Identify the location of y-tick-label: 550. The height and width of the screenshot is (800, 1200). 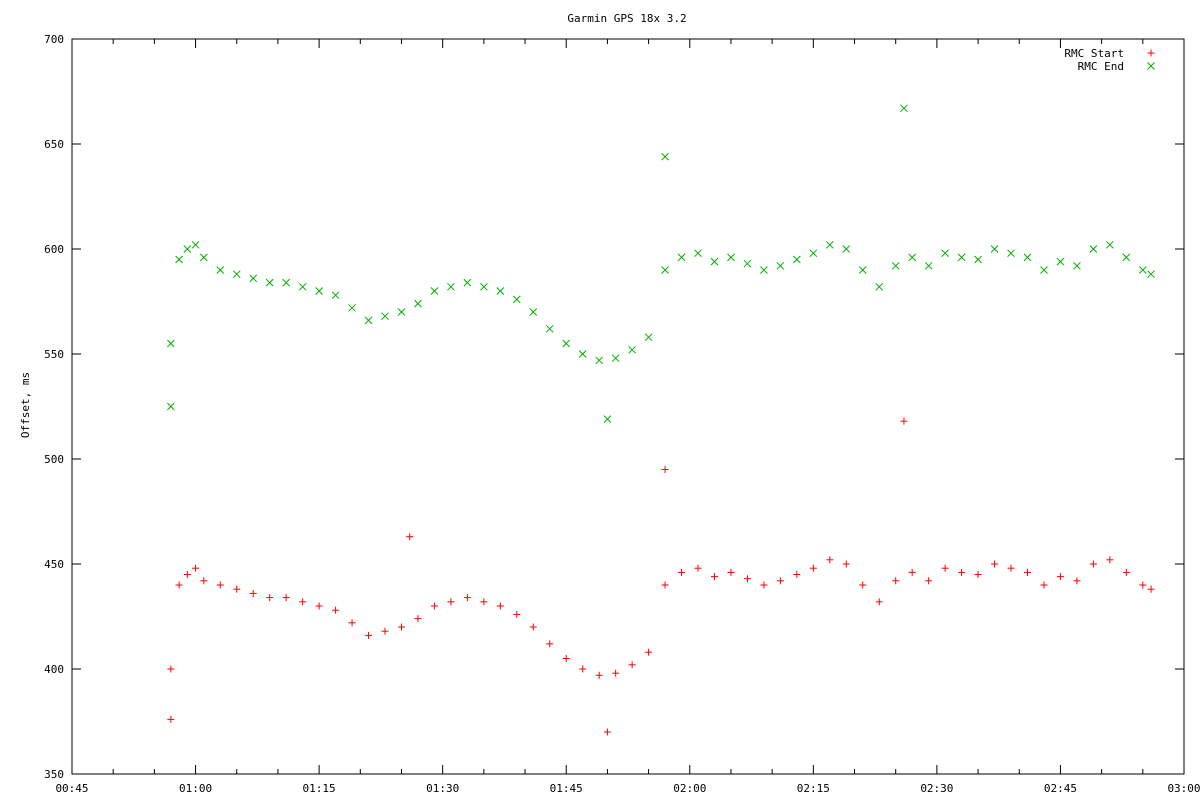
(54, 354).